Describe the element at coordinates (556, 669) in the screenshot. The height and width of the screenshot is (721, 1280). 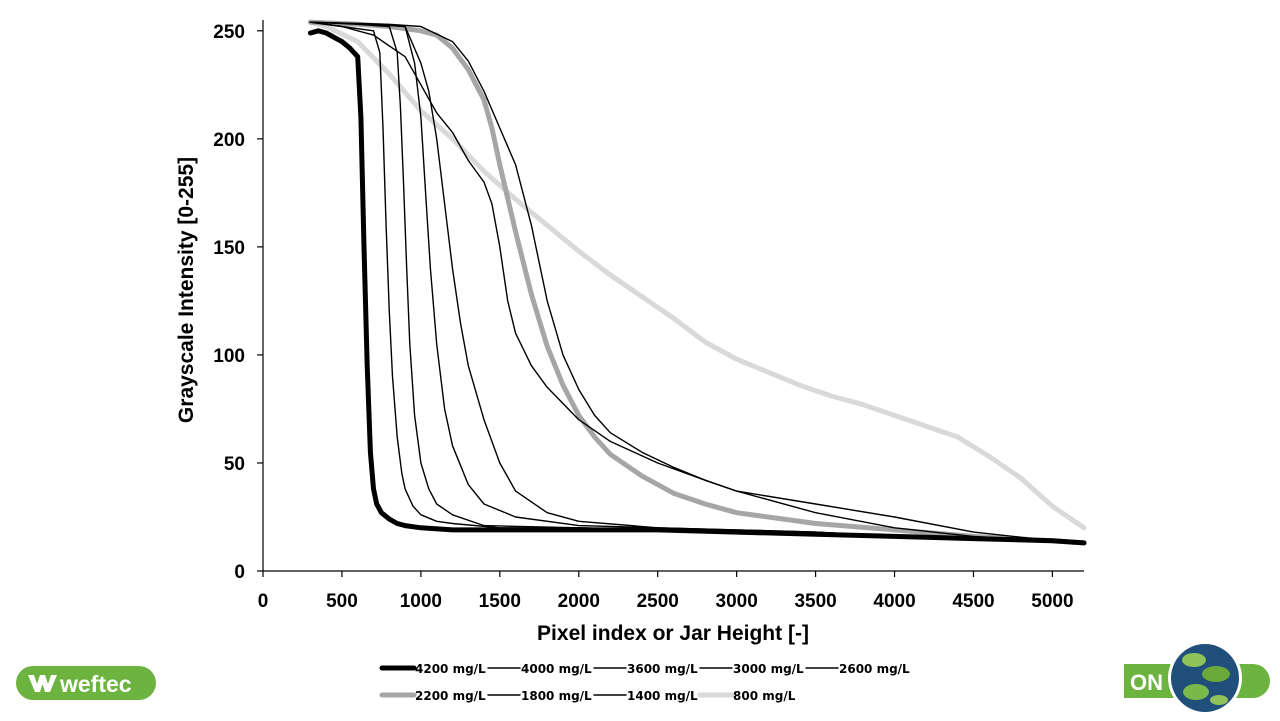
I see `legend-label: 4000 mg/L` at that location.